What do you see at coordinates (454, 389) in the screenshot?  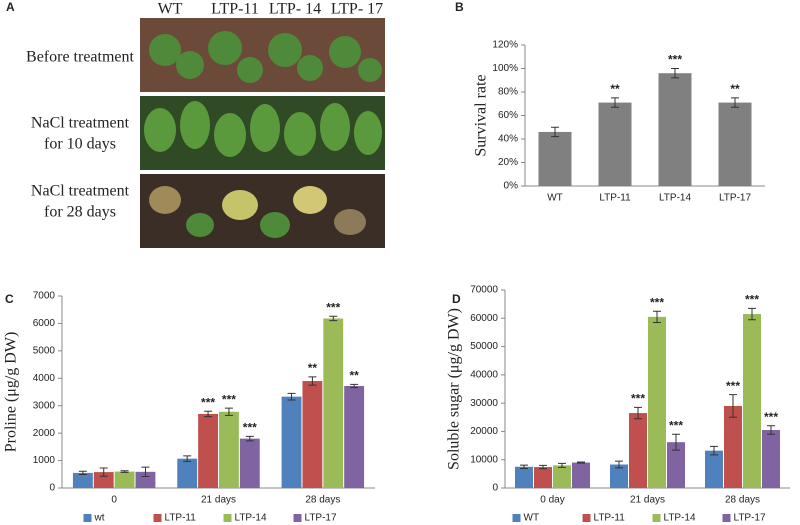 I see `y-axis-title: Soluble sugar (μg/g DW)` at bounding box center [454, 389].